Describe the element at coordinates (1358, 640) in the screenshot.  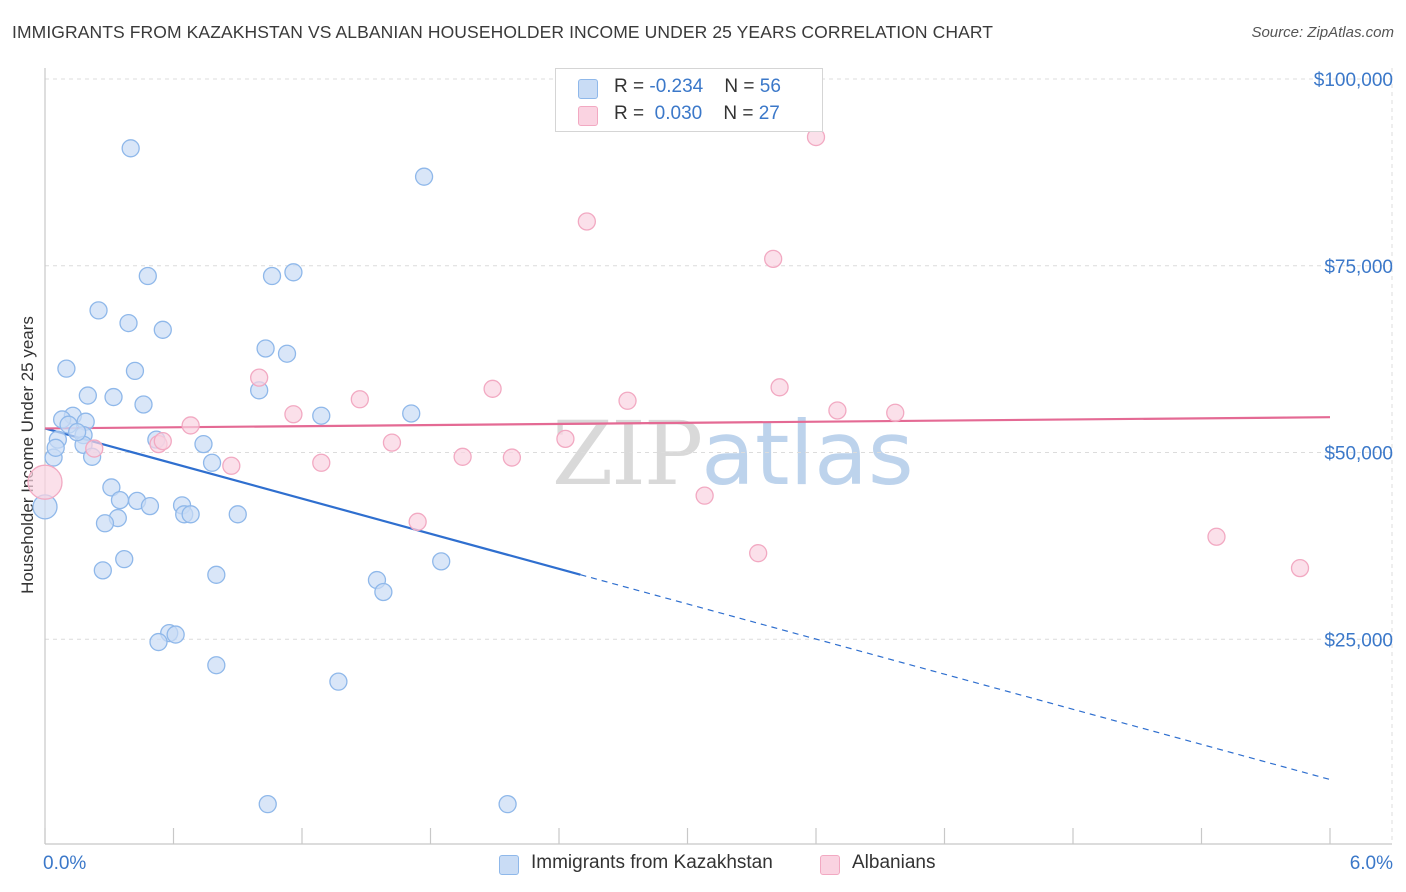
I see `y-tick-label: $25,000` at that location.